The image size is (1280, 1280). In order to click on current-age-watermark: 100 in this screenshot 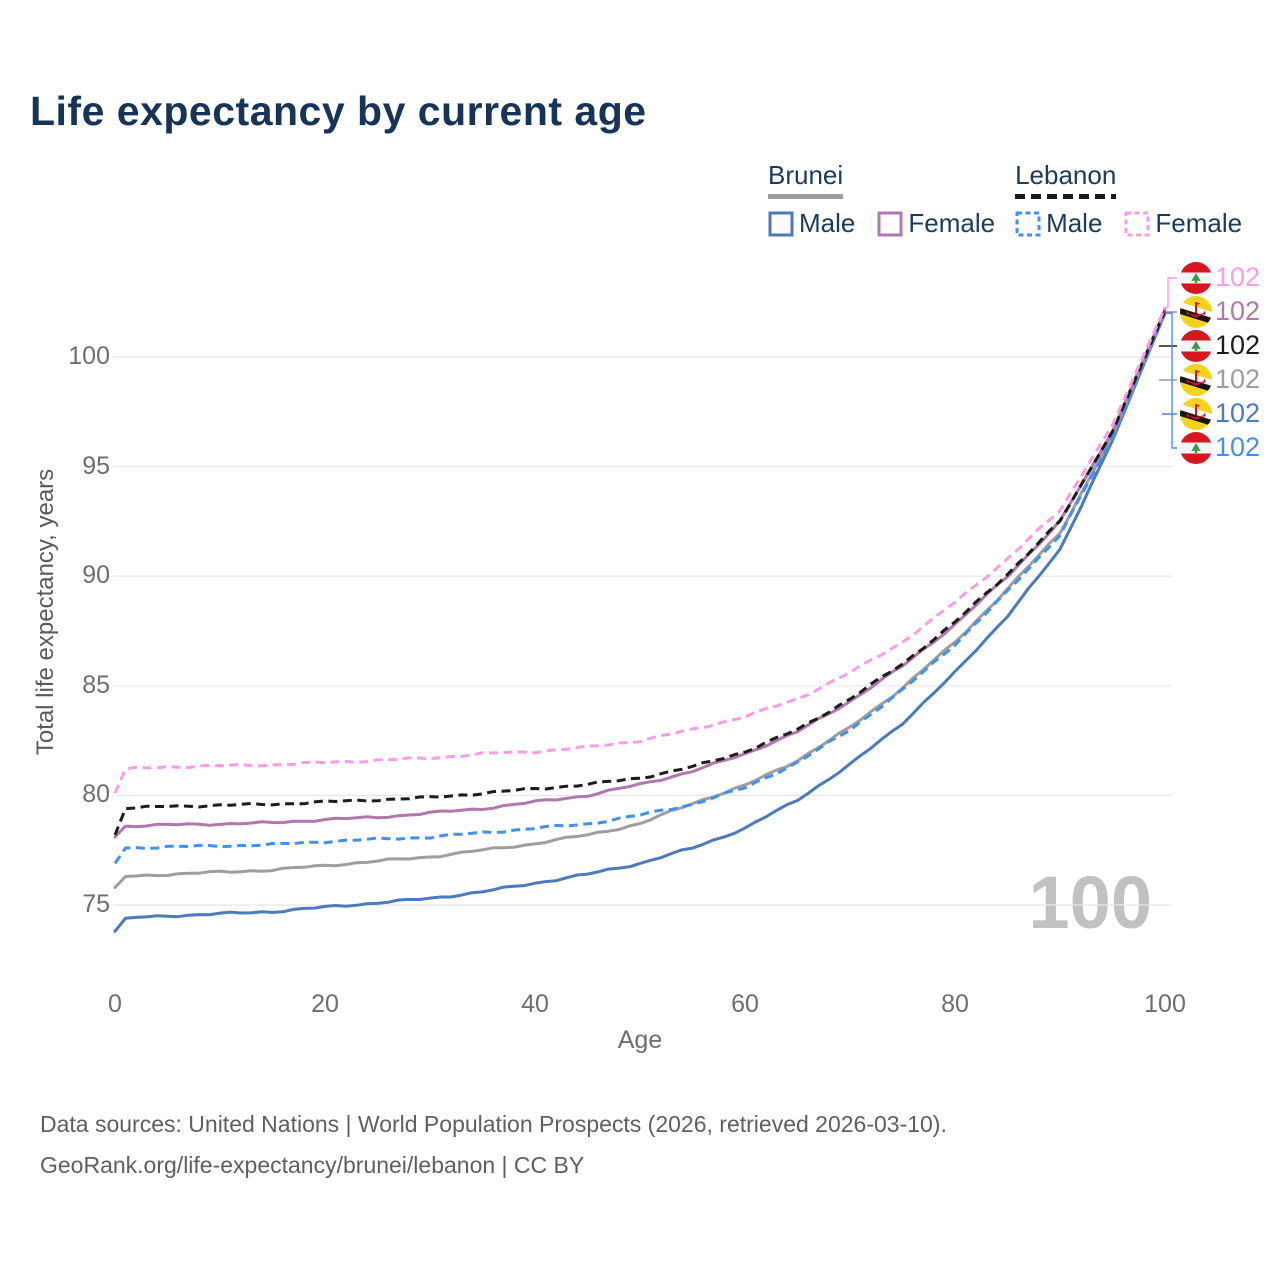, I will do `click(1090, 902)`.